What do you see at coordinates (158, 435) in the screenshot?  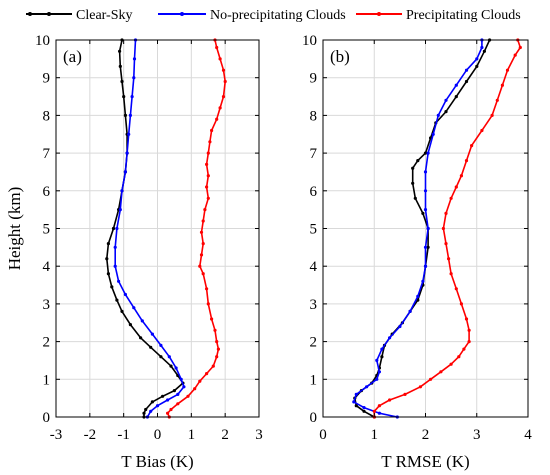 I see `panel-a-xtick-label: 0` at bounding box center [158, 435].